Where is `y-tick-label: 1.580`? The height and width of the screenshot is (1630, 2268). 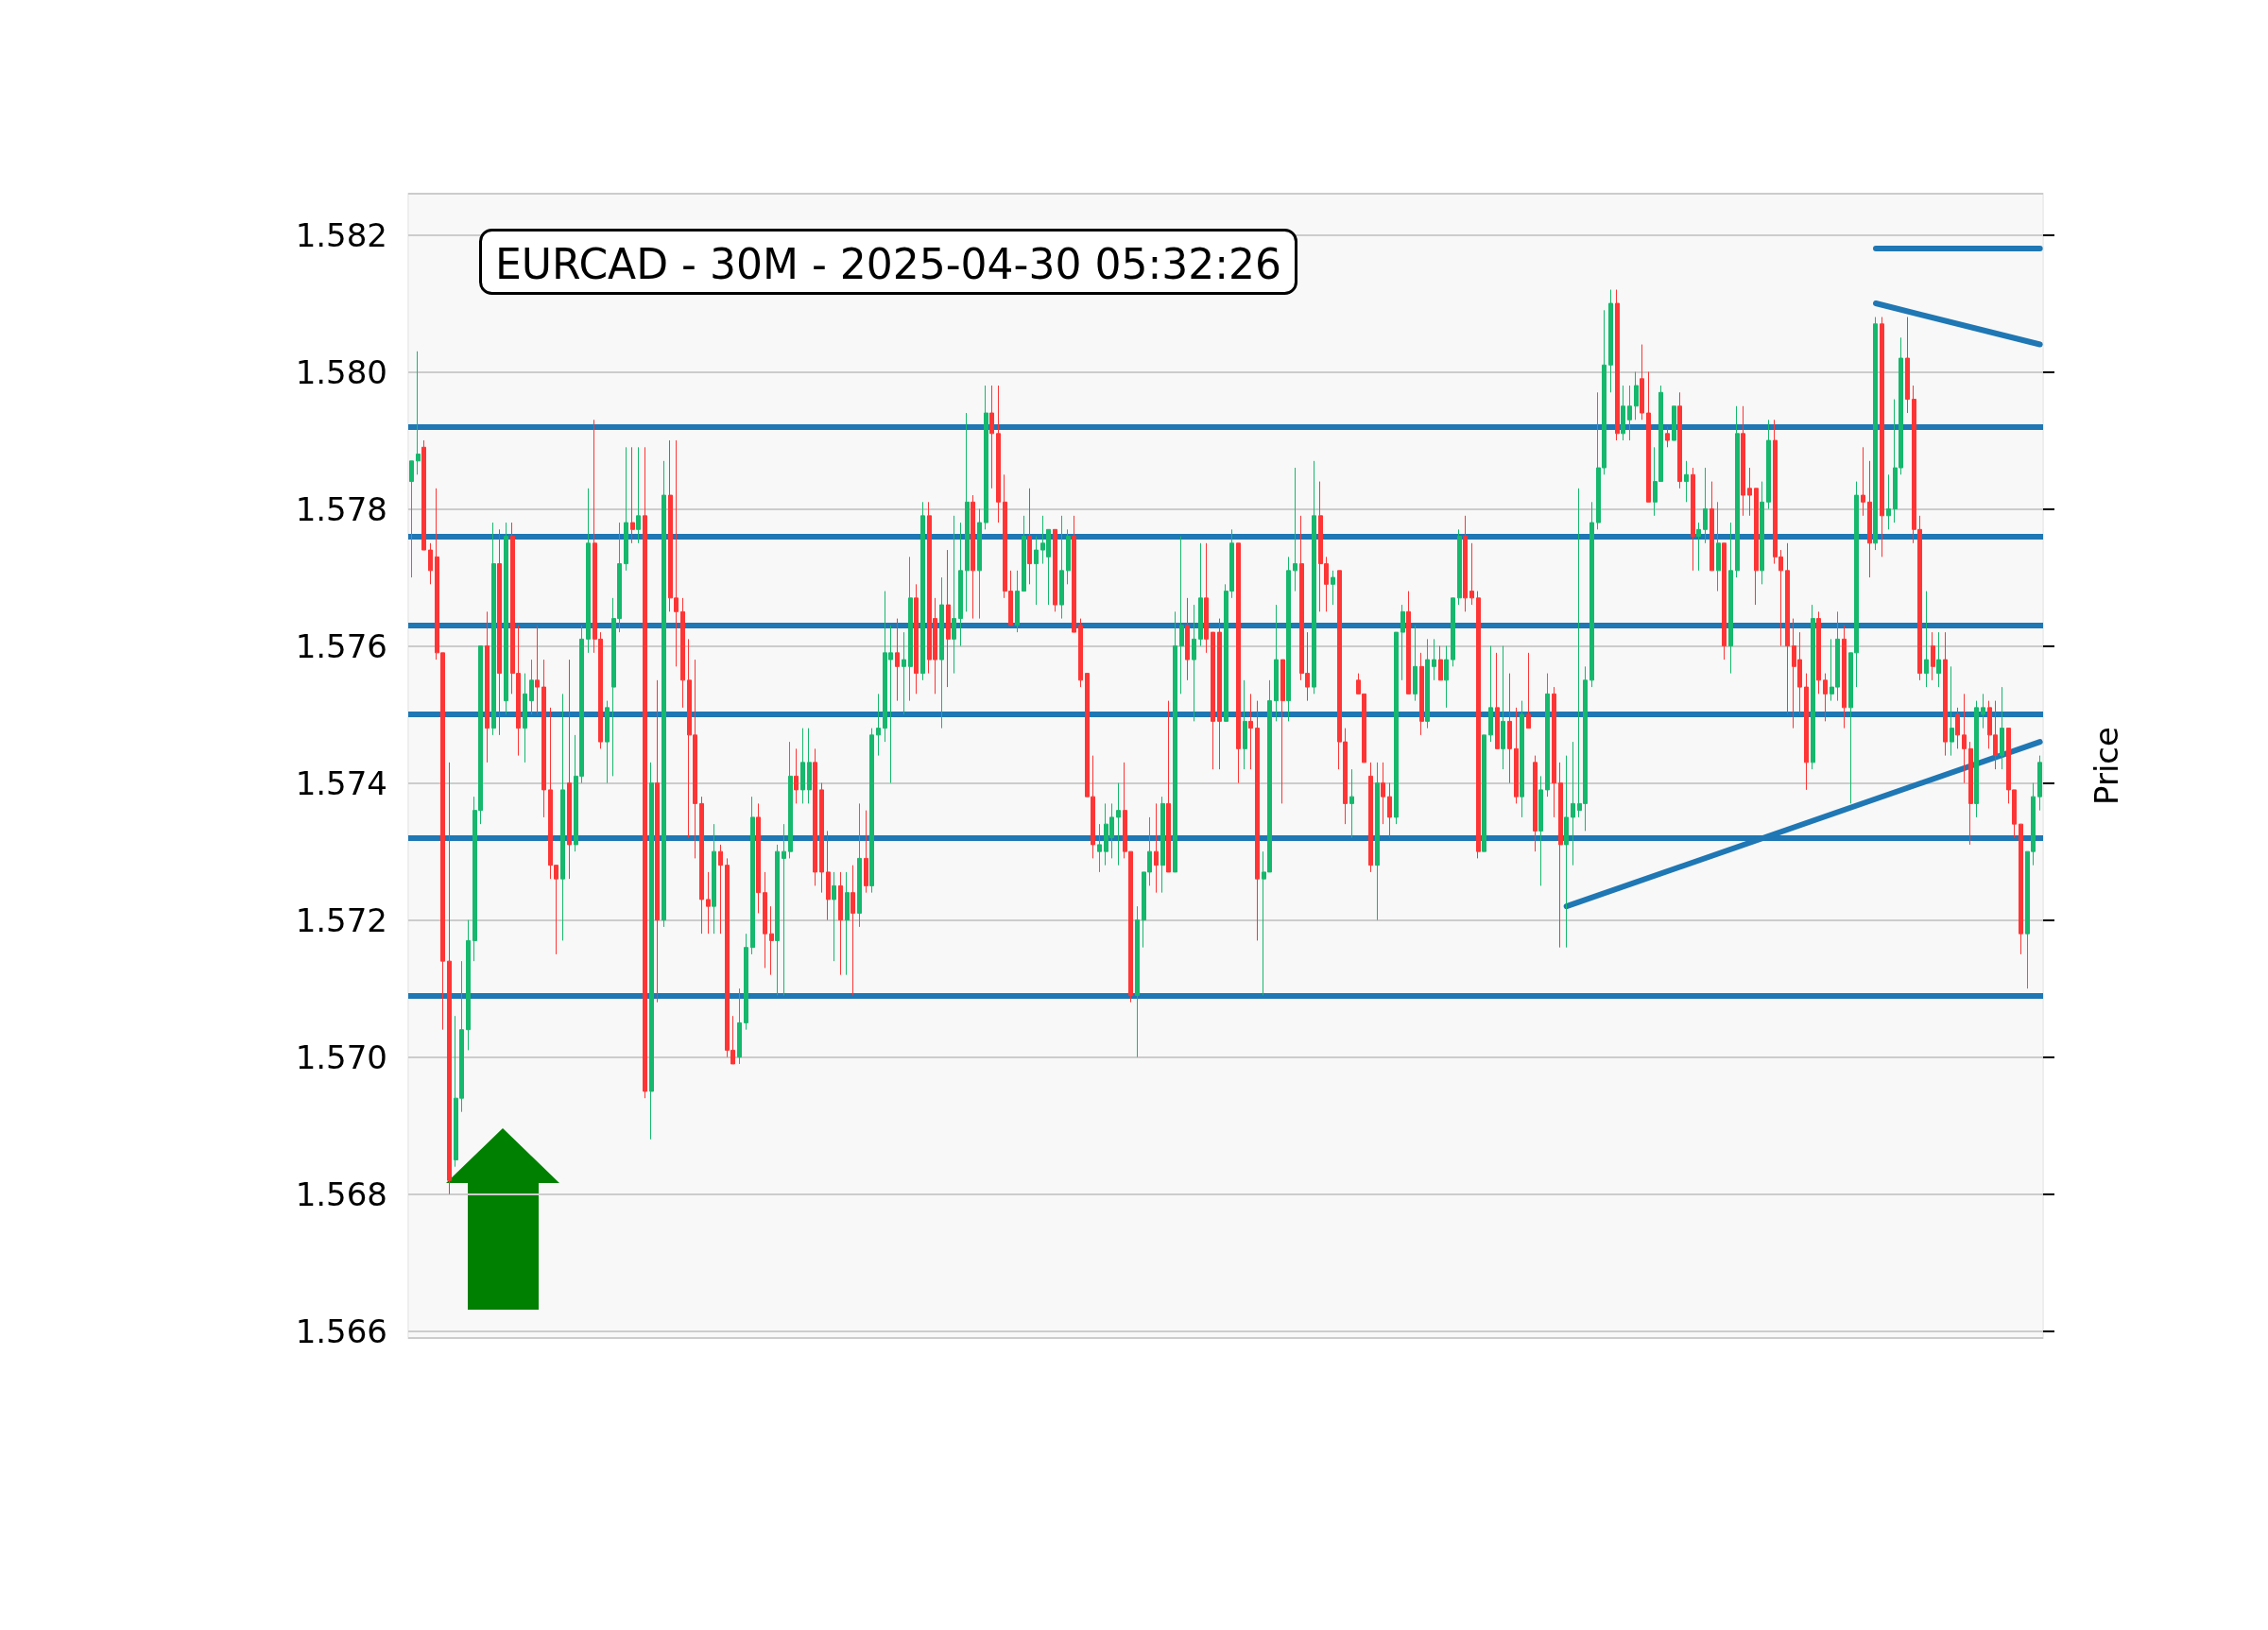 y-tick-label: 1.580 is located at coordinates (341, 372).